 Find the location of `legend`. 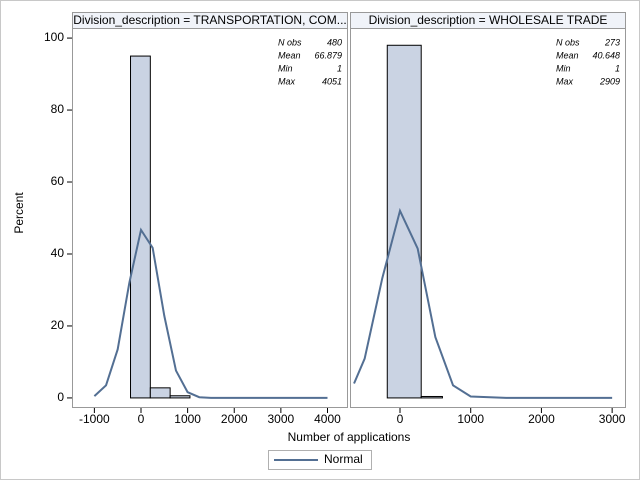

legend is located at coordinates (320, 460).